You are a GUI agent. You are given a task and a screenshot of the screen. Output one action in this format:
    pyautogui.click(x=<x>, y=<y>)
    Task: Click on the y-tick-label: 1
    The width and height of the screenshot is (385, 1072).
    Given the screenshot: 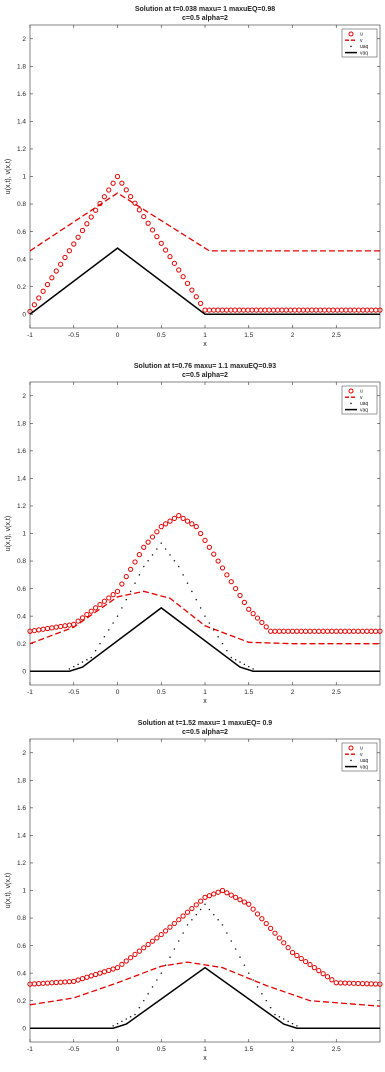 What is the action you would take?
    pyautogui.click(x=24, y=534)
    